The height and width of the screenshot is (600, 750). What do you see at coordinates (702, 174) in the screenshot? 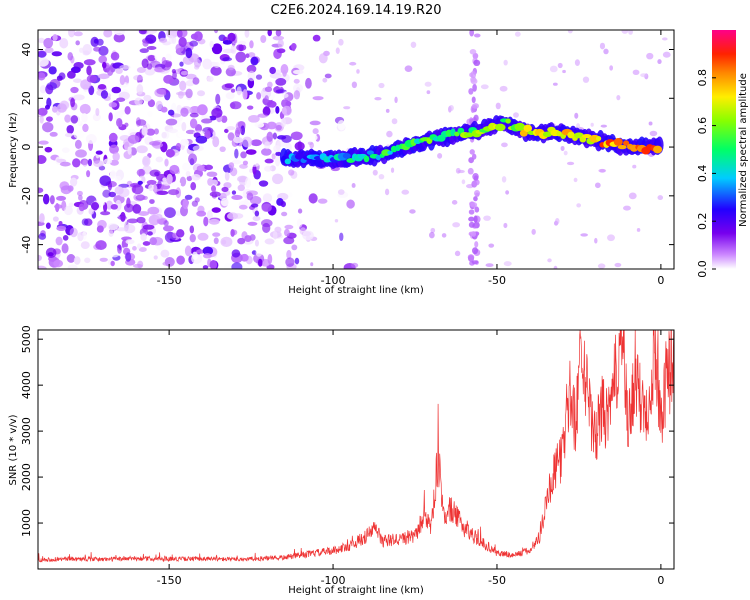
I see `colorbar-tick-label: 0.4` at bounding box center [702, 174].